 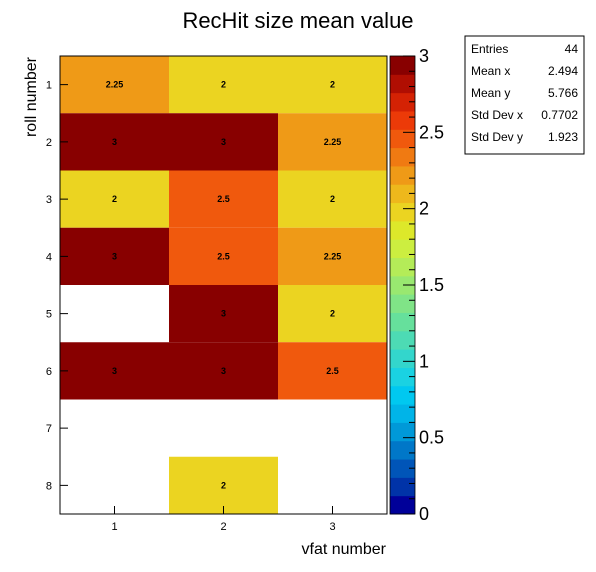 What do you see at coordinates (31, 96) in the screenshot?
I see `y-axis-label: roll number` at bounding box center [31, 96].